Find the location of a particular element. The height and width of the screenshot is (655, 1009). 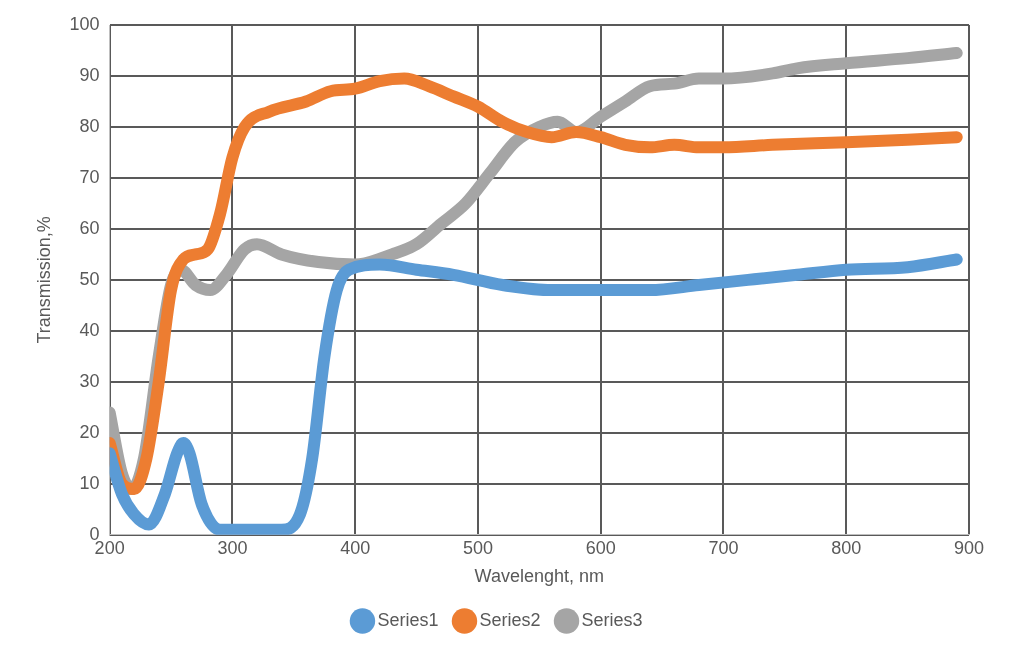

y-tick-label: 90 is located at coordinates (89, 74).